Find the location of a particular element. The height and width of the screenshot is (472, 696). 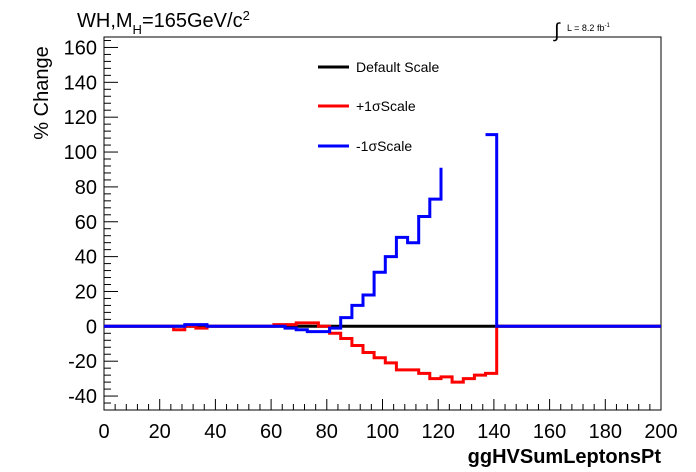

x-tick-label: 200 is located at coordinates (660, 432).